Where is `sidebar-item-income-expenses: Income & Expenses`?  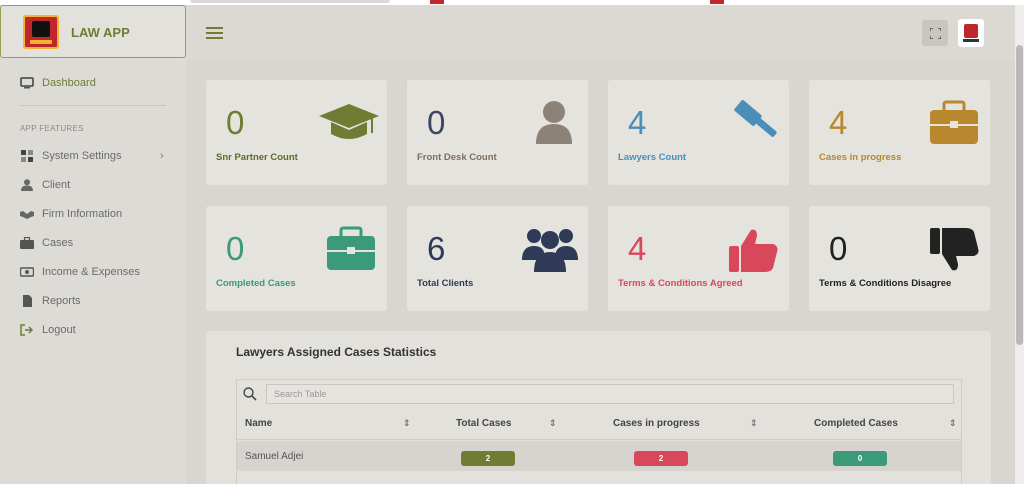
sidebar-item-income-expenses: Income & Expenses is located at coordinates (79, 272).